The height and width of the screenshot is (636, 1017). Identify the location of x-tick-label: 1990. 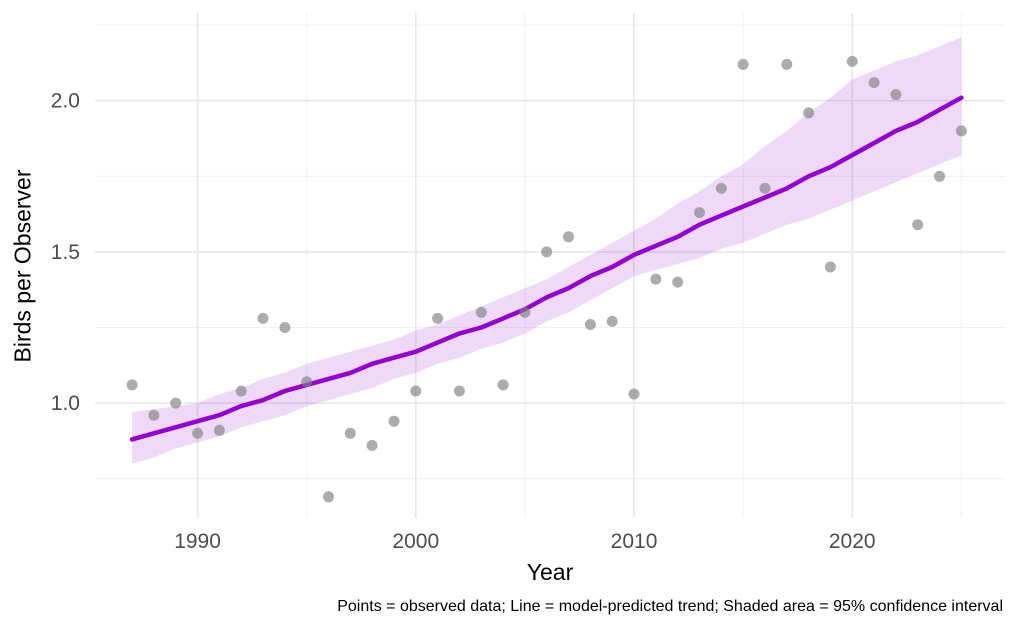
(197, 541).